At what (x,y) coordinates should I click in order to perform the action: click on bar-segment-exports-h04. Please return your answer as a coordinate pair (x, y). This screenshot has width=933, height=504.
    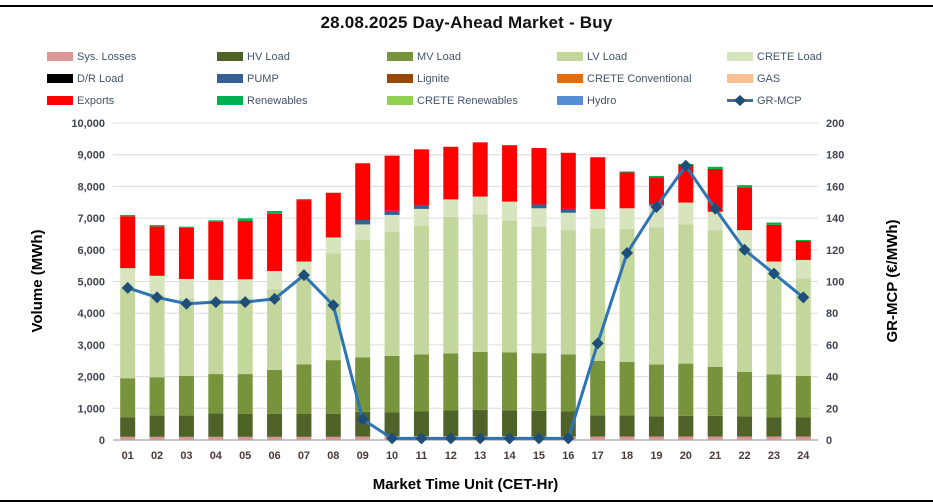
    Looking at the image, I should click on (216, 250).